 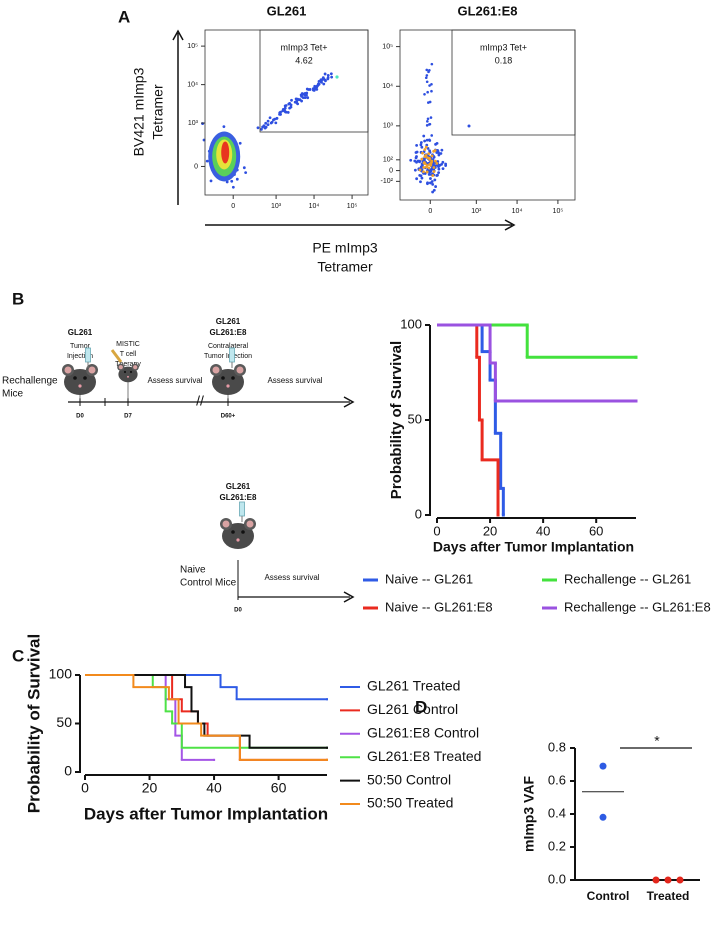 I want to click on legend-label: GL261:E8 Treated, so click(x=424, y=756).